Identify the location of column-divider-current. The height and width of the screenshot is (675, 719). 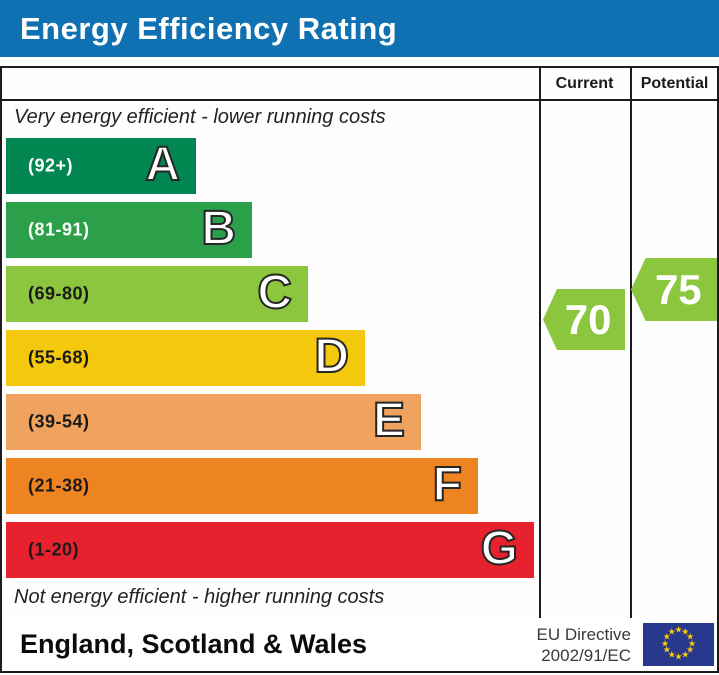
(540, 343).